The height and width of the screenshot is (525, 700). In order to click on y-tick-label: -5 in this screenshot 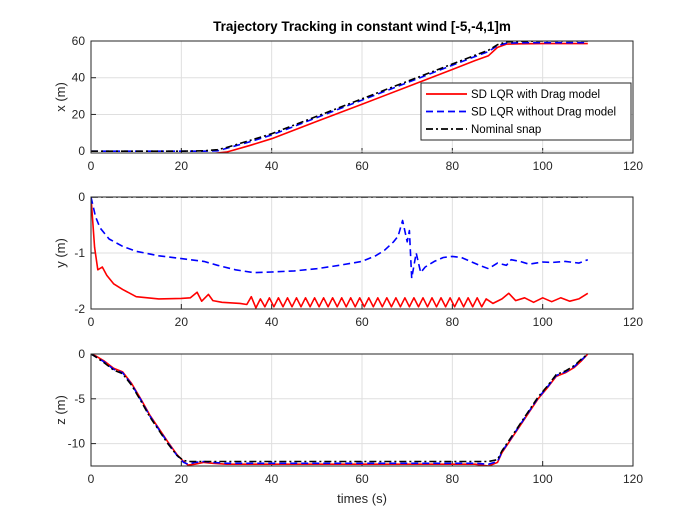, I will do `click(79, 399)`.